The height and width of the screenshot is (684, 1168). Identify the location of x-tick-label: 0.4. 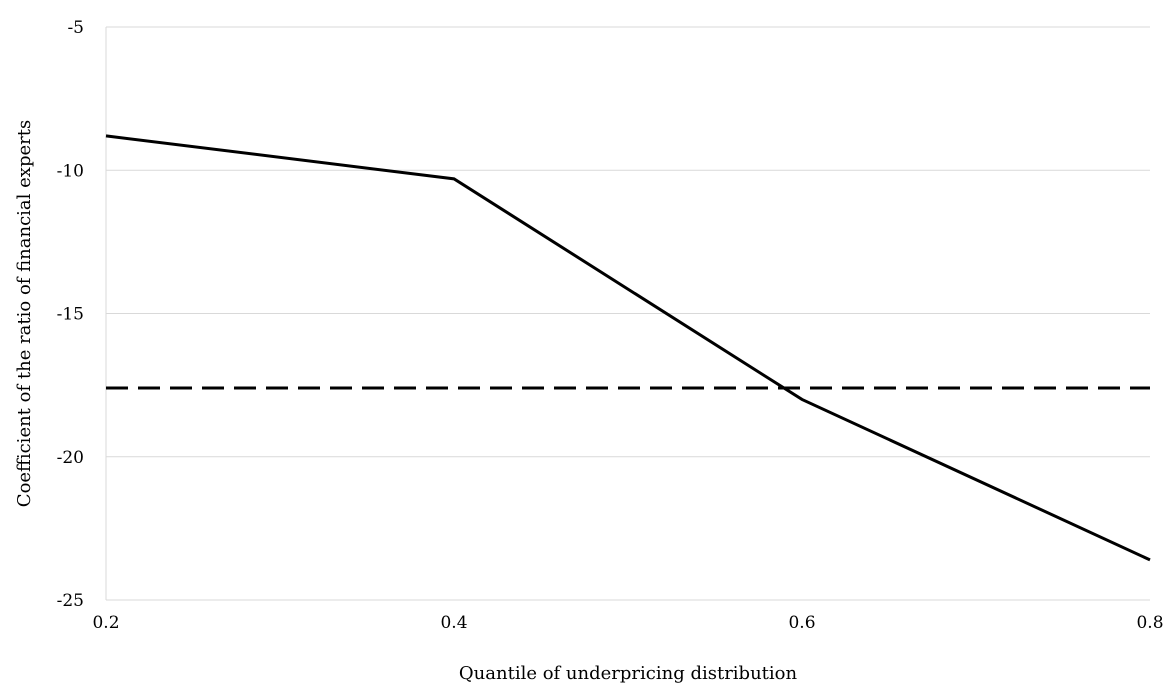
(453, 623).